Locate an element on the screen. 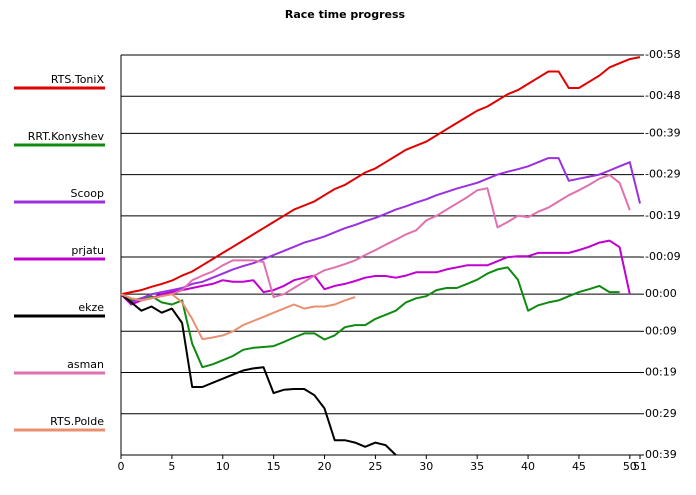 The image size is (696, 495). x-tick-label: 15 is located at coordinates (274, 466).